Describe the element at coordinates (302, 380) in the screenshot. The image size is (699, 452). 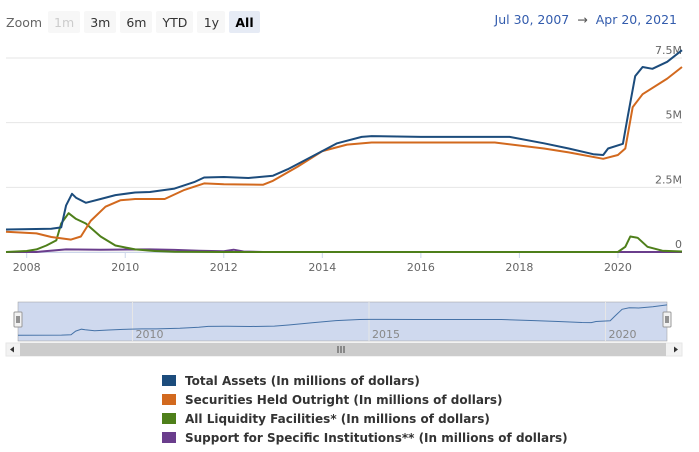
I see `legend-label: Total Assets (In millions of dollars)` at that location.